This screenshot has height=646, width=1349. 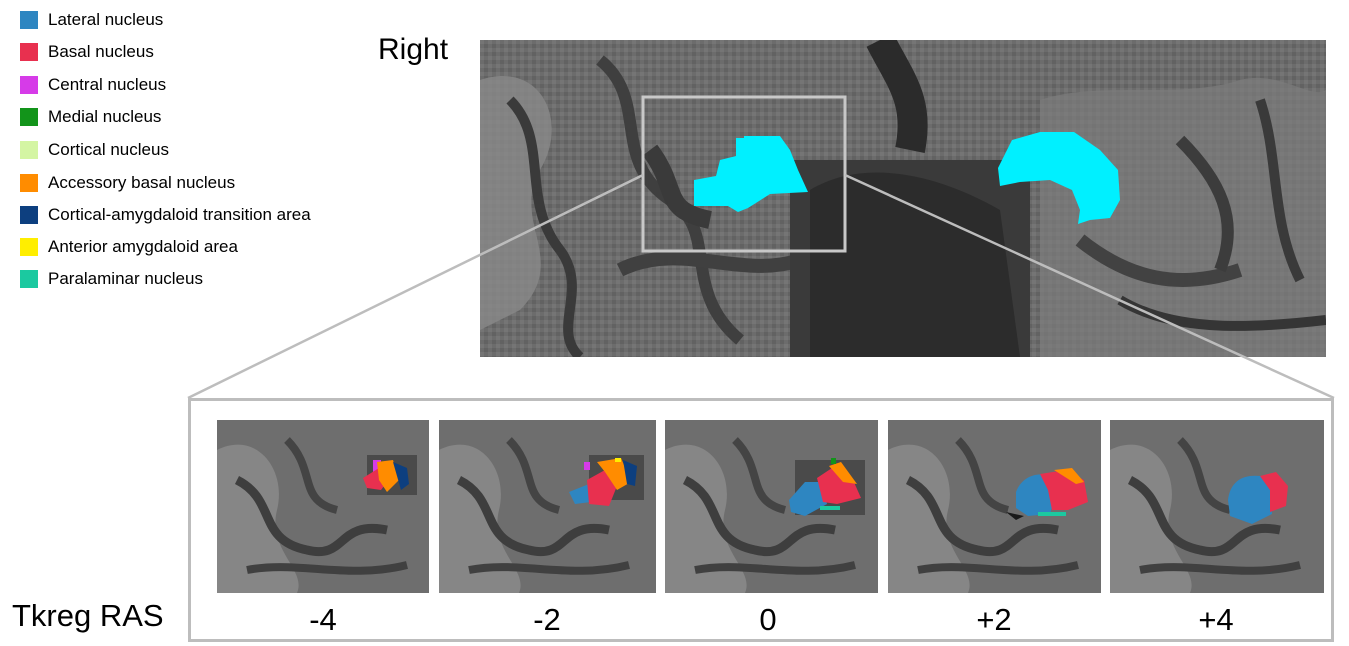 What do you see at coordinates (88, 615) in the screenshot?
I see `tkreg-ras-label: Tkreg RAS` at bounding box center [88, 615].